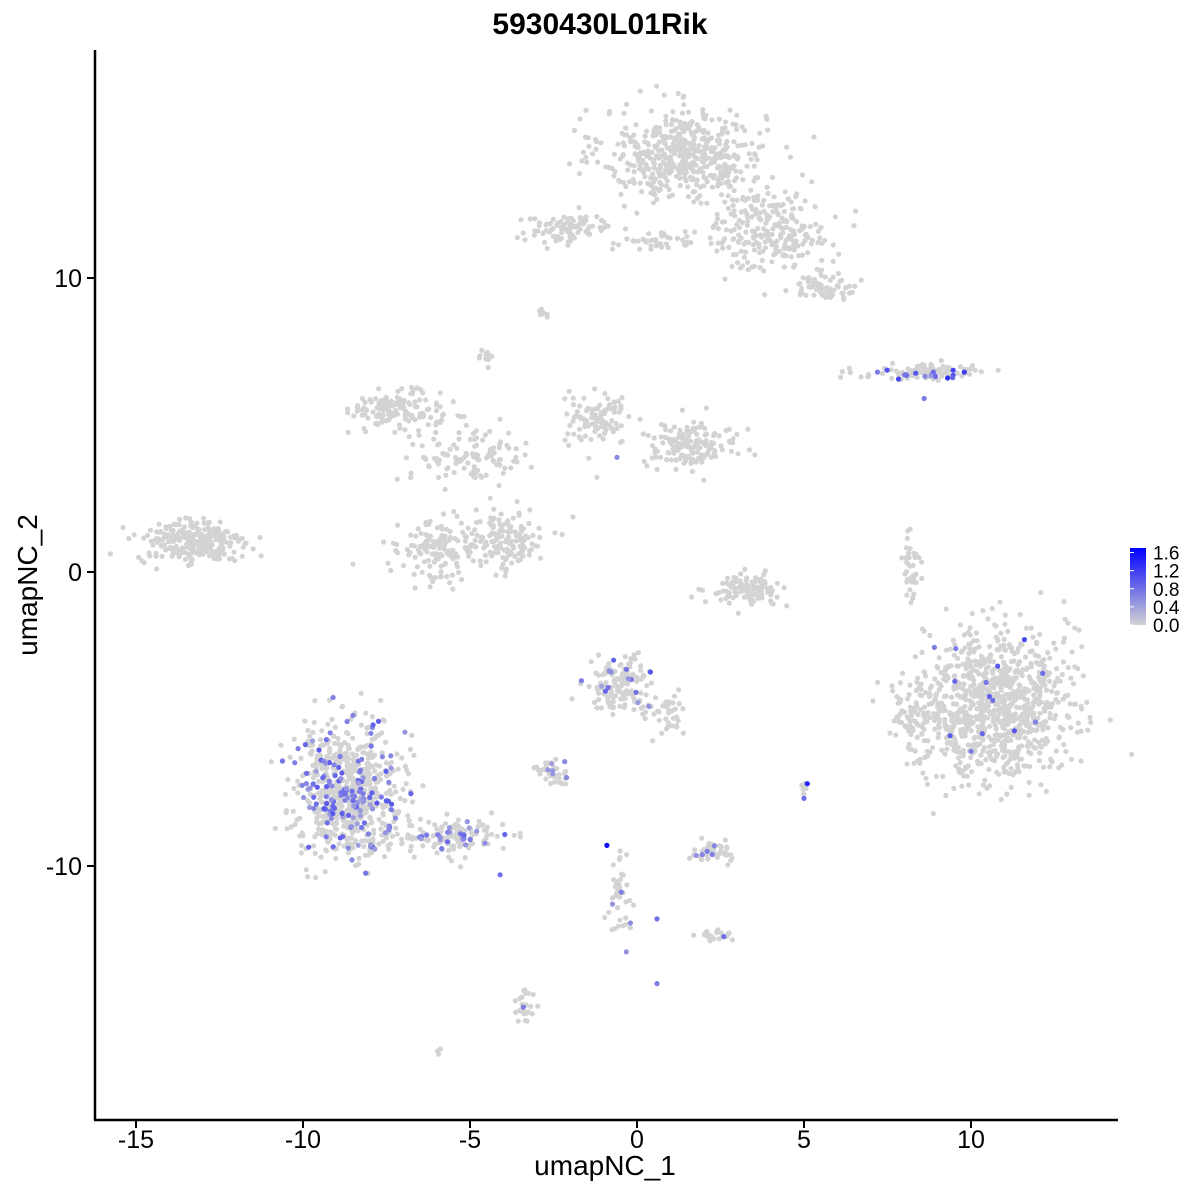 This screenshot has height=1200, width=1200. Describe the element at coordinates (1166, 608) in the screenshot. I see `legend-label: 0.4` at that location.